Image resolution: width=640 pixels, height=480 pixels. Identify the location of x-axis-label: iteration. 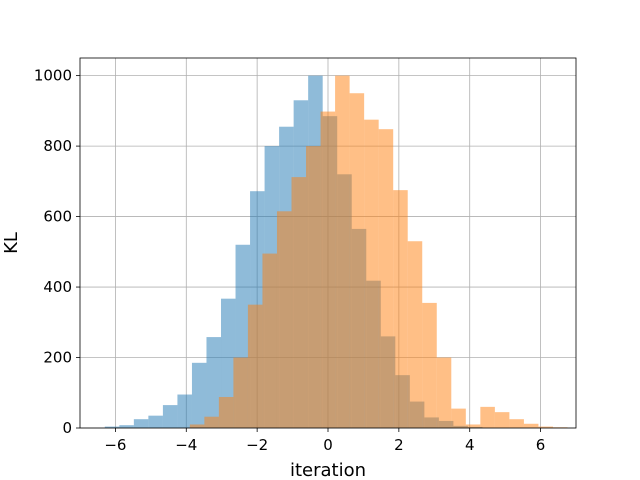
(328, 470).